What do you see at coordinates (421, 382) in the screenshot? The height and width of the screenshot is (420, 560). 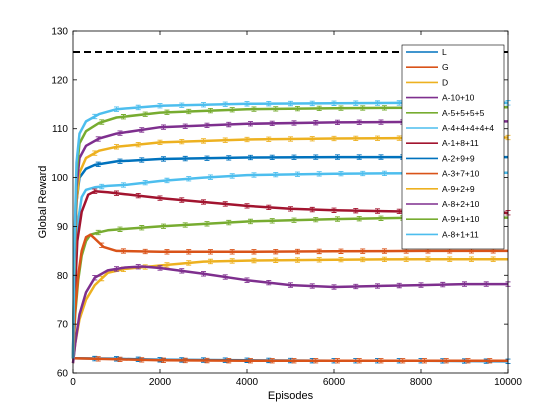 I see `x-tick-label: 8000` at bounding box center [421, 382].